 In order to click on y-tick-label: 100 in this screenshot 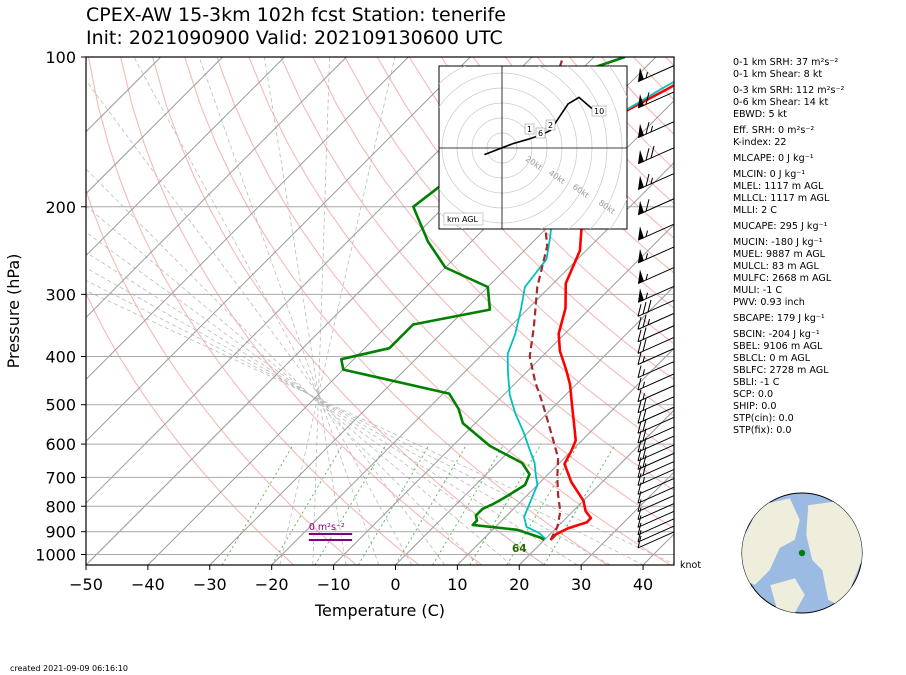, I will do `click(60, 57)`.